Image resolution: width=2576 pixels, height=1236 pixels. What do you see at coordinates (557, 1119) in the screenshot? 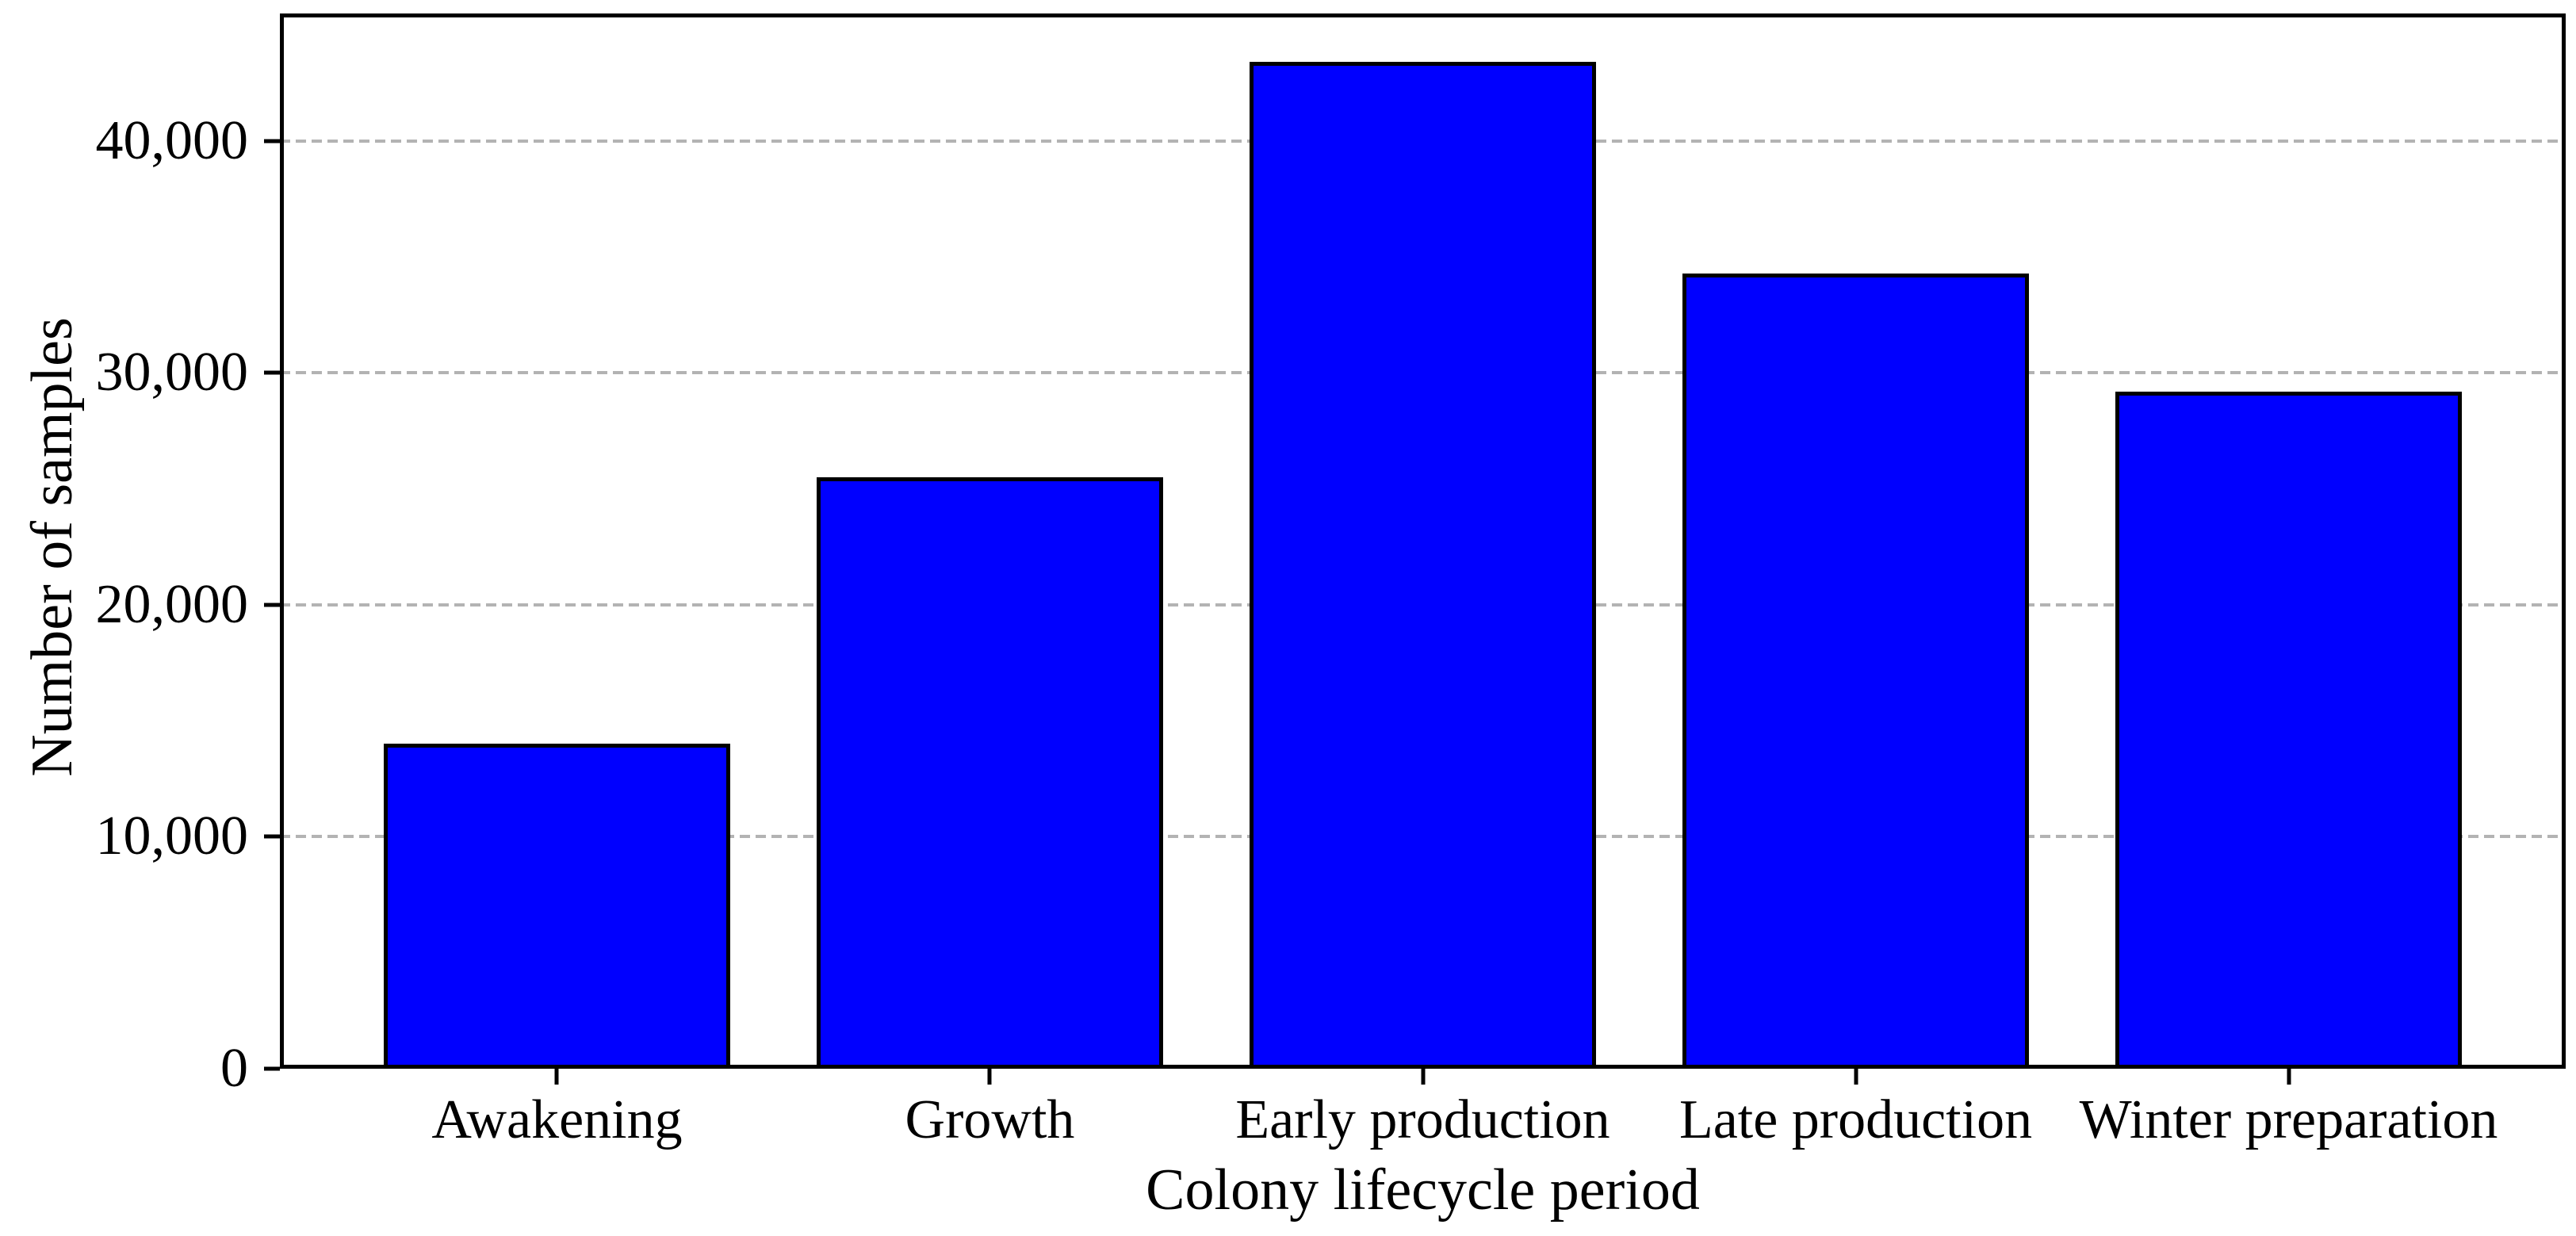
I see `x-tick-label-awakening: Awakening` at bounding box center [557, 1119].